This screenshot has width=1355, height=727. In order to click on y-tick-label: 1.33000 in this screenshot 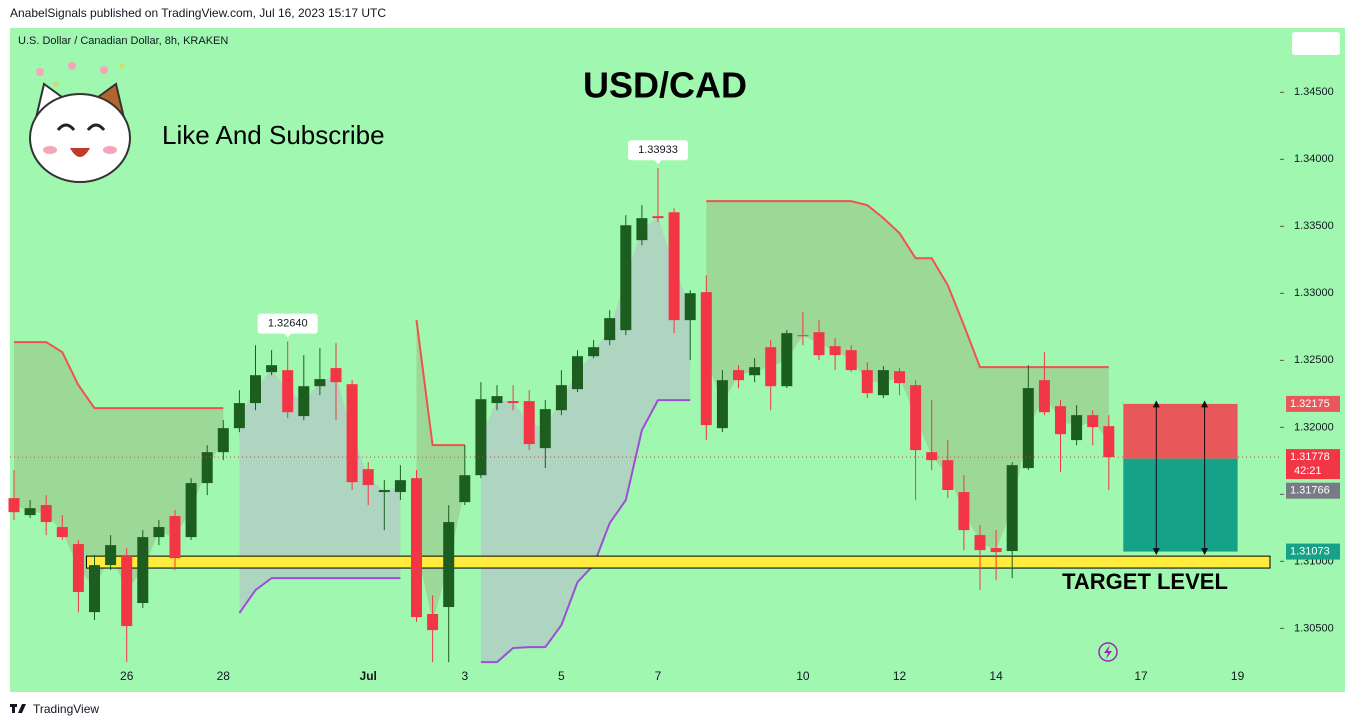, I will do `click(1314, 293)`.